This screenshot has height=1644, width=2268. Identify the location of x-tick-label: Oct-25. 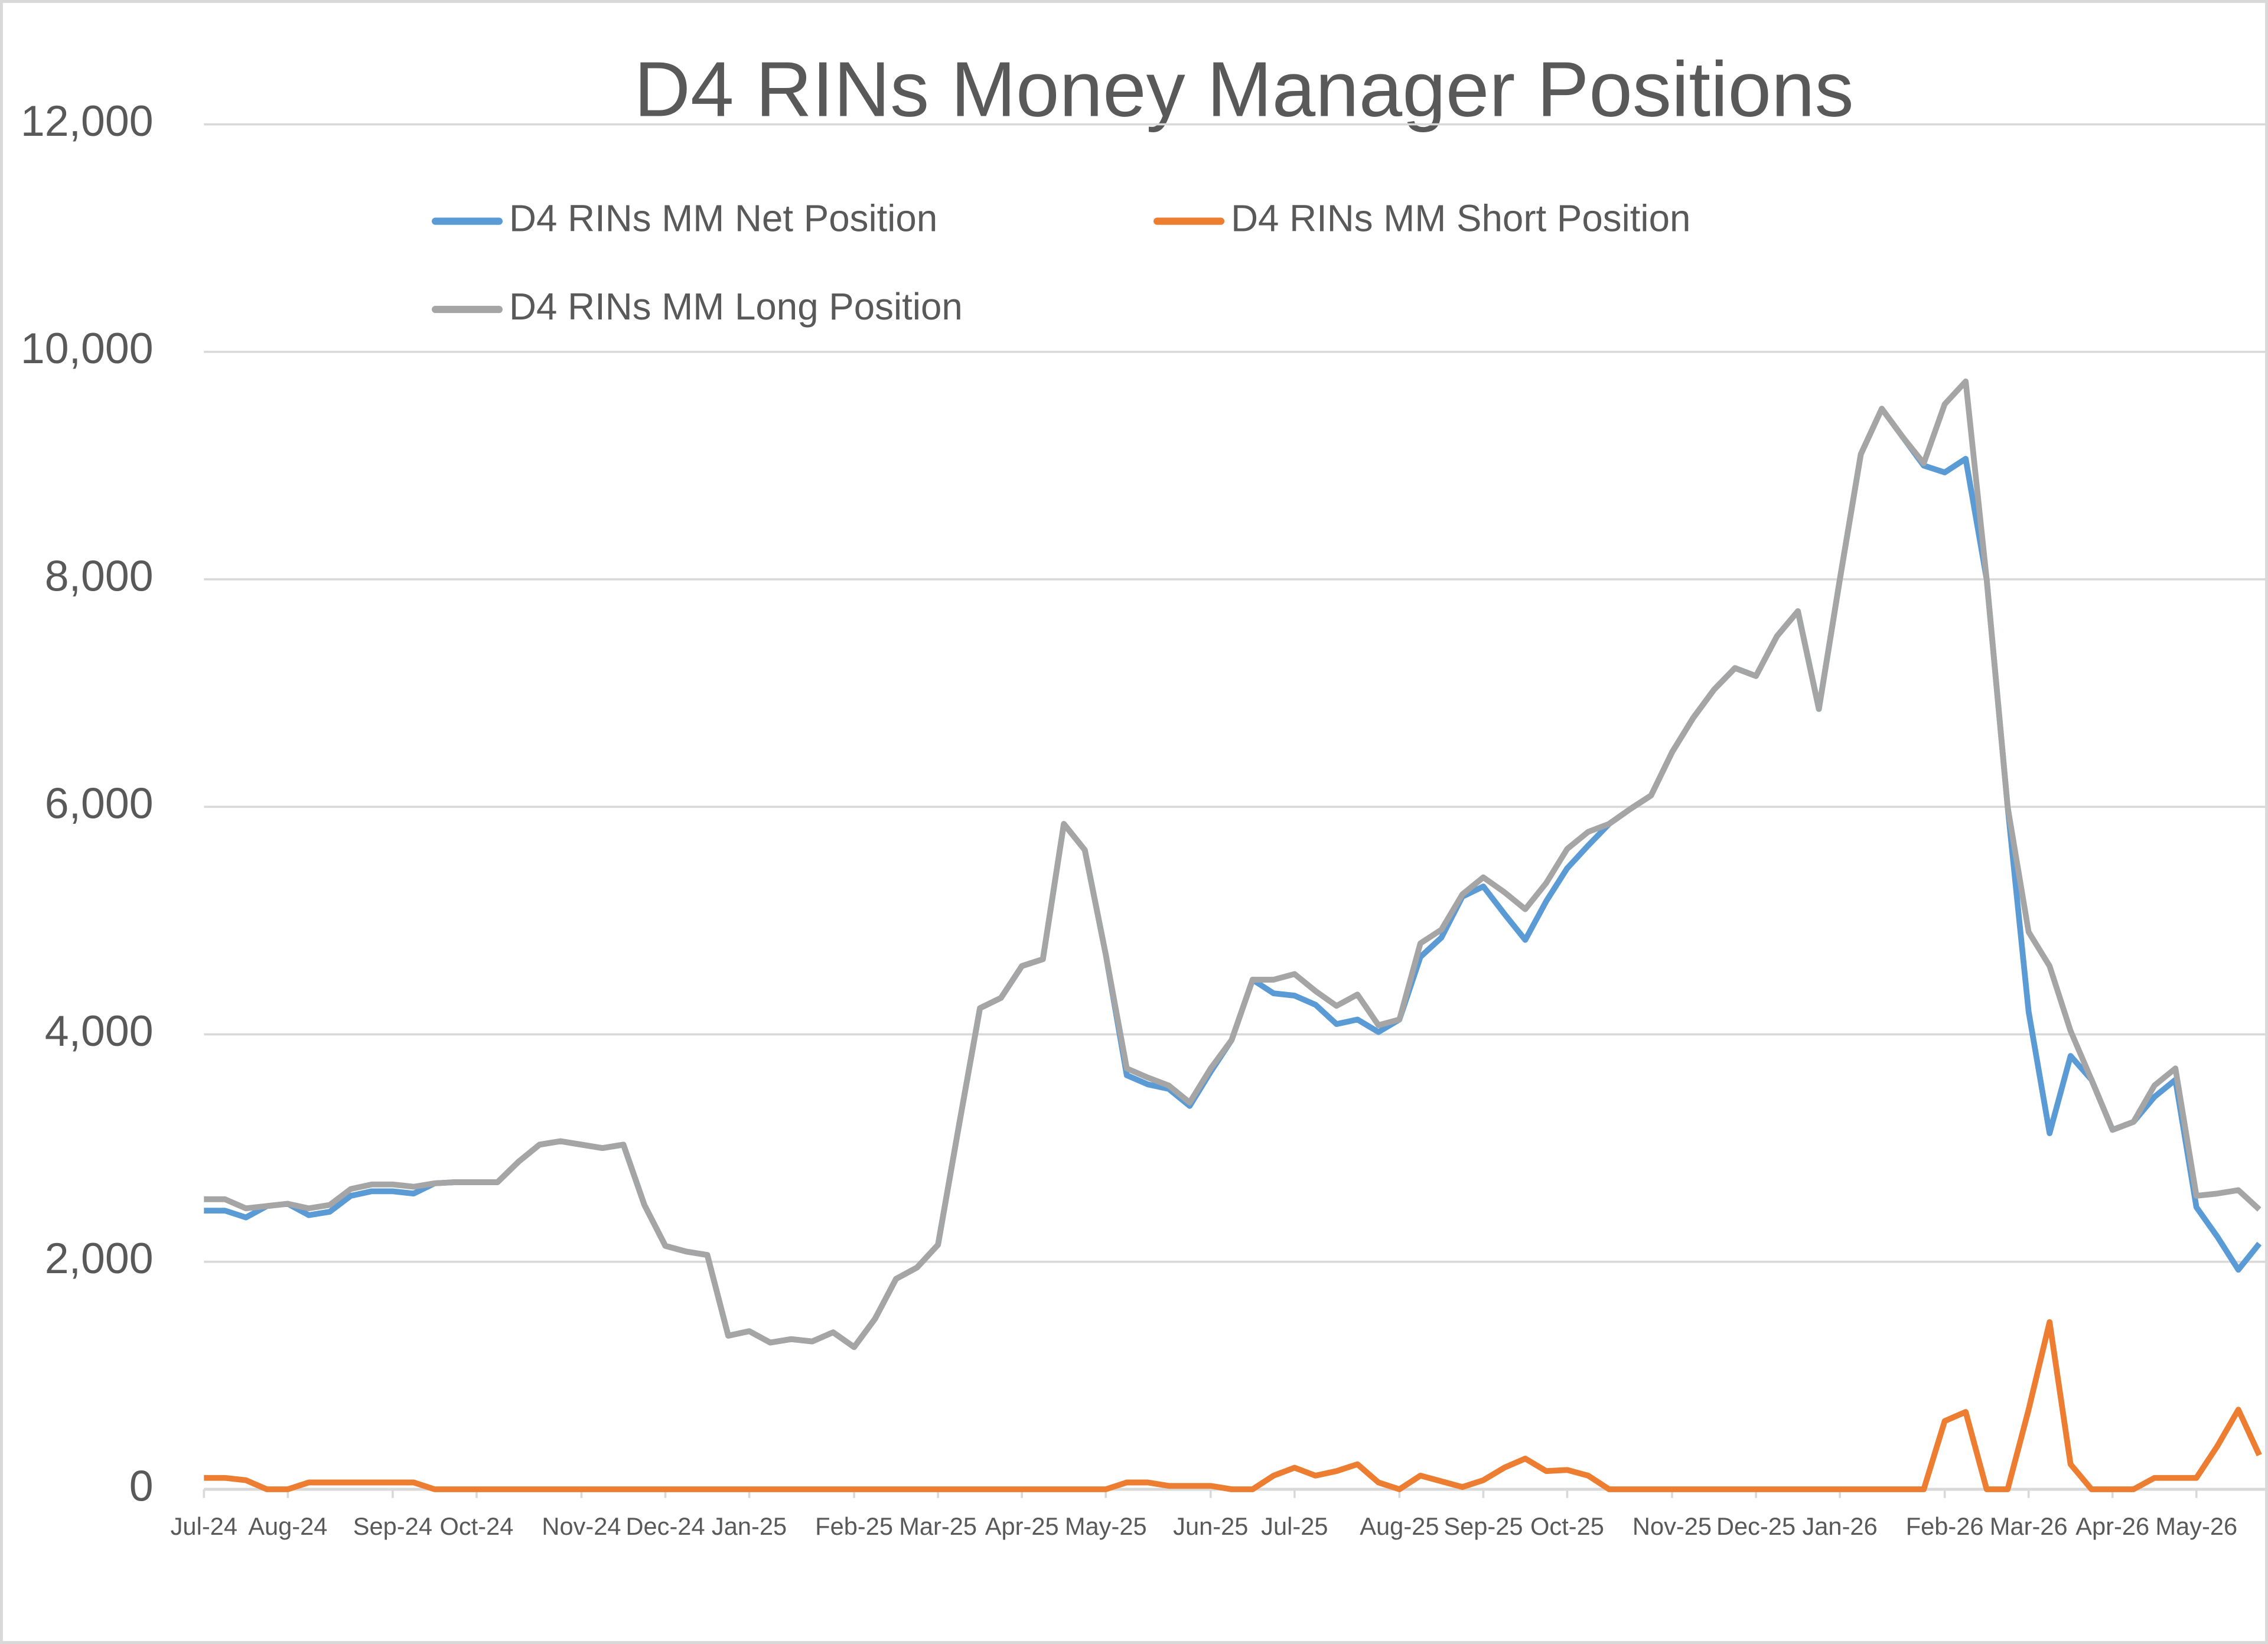
(1567, 1526).